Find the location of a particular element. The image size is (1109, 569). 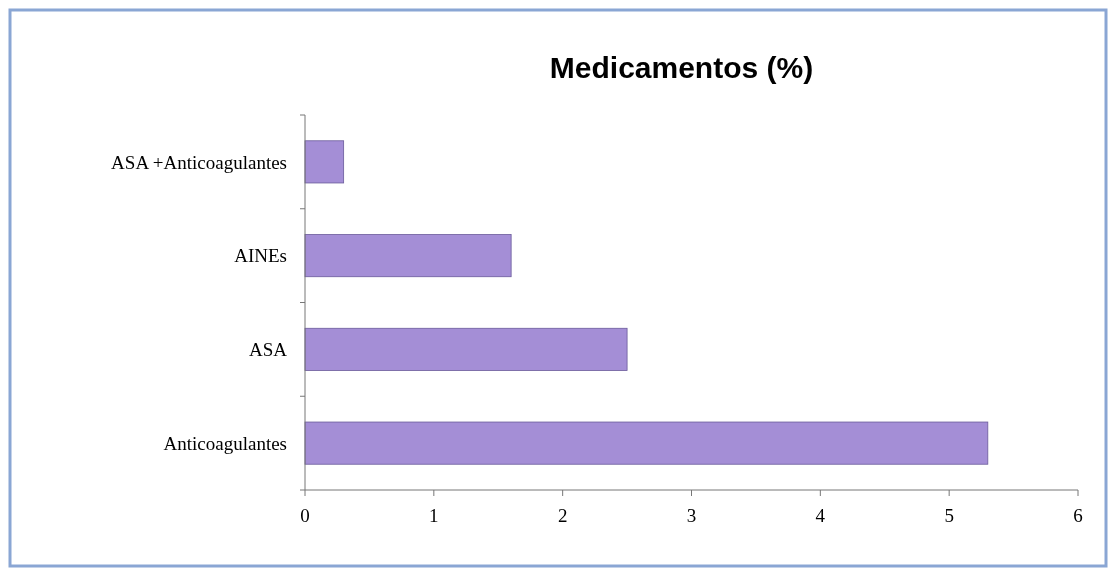

y-tick-label: ASA is located at coordinates (268, 350).